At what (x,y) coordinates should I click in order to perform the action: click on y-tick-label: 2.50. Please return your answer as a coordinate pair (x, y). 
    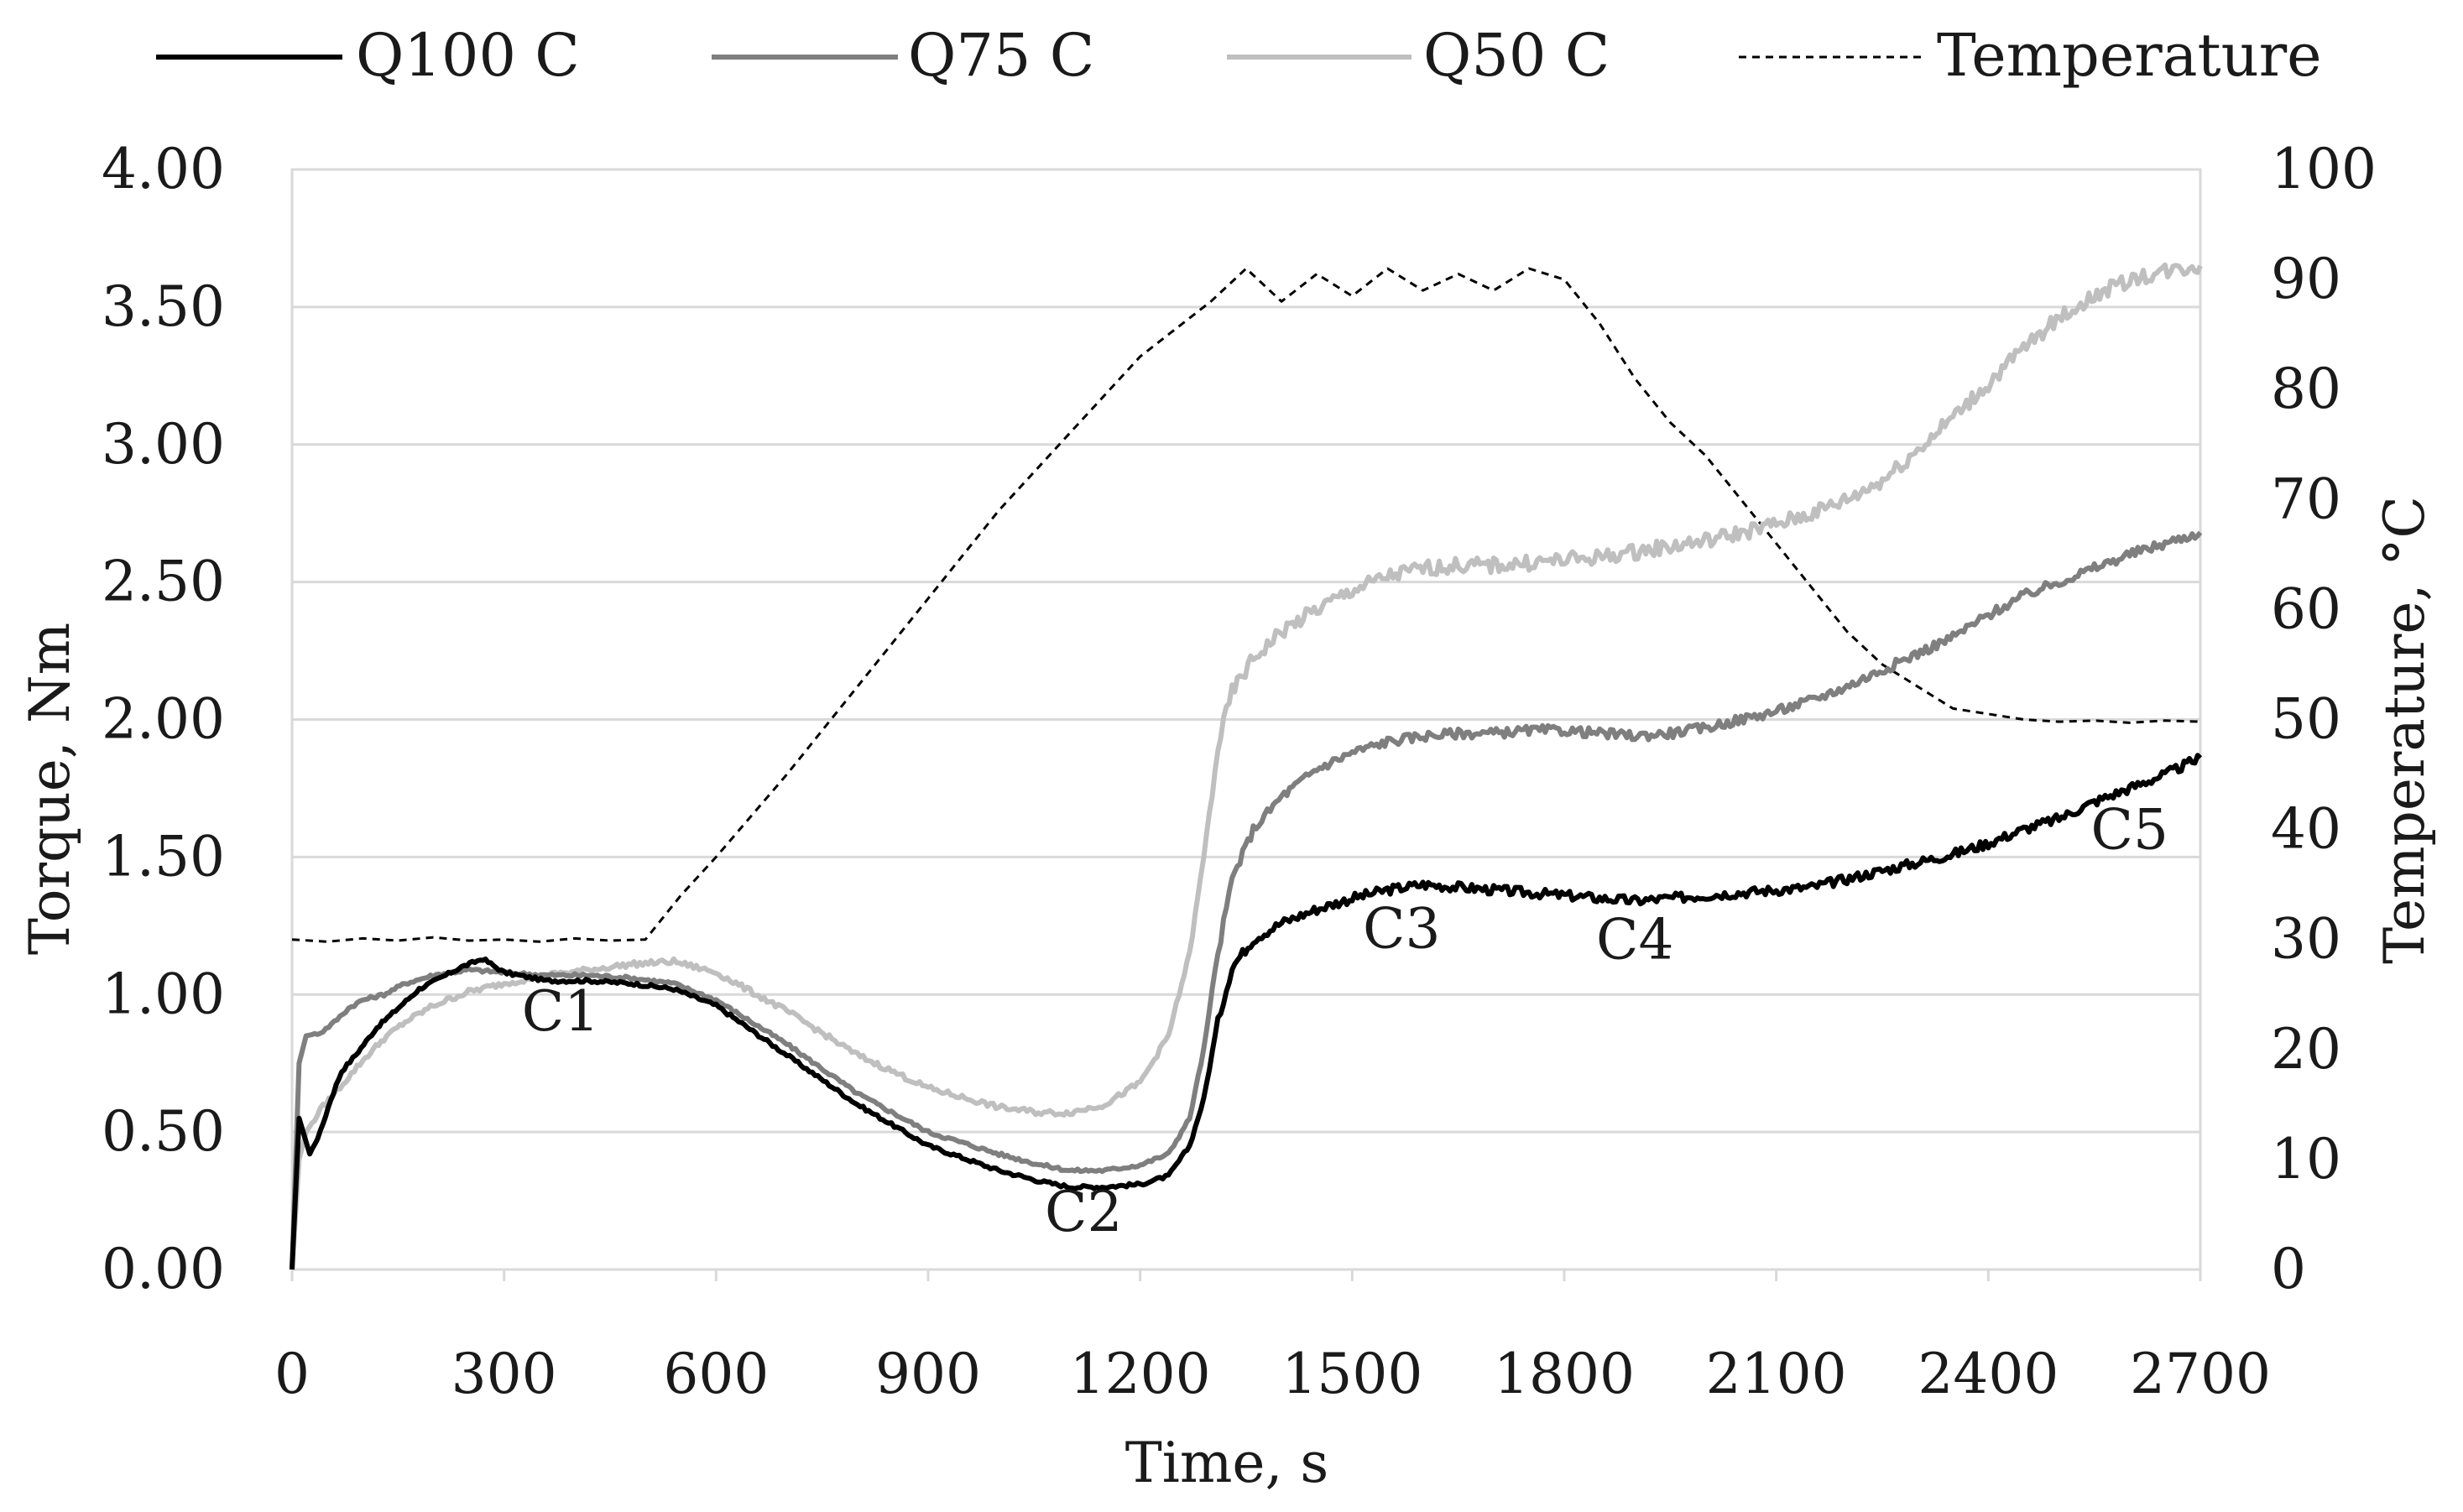
    Looking at the image, I should click on (163, 582).